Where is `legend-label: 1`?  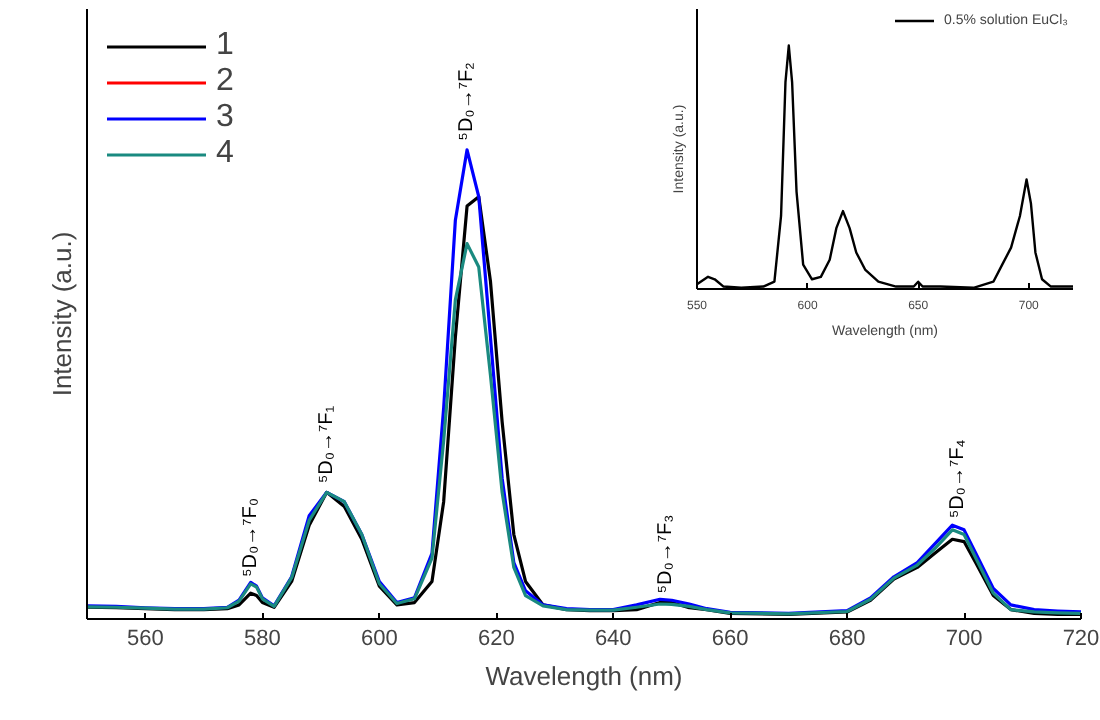
legend-label: 1 is located at coordinates (226, 46).